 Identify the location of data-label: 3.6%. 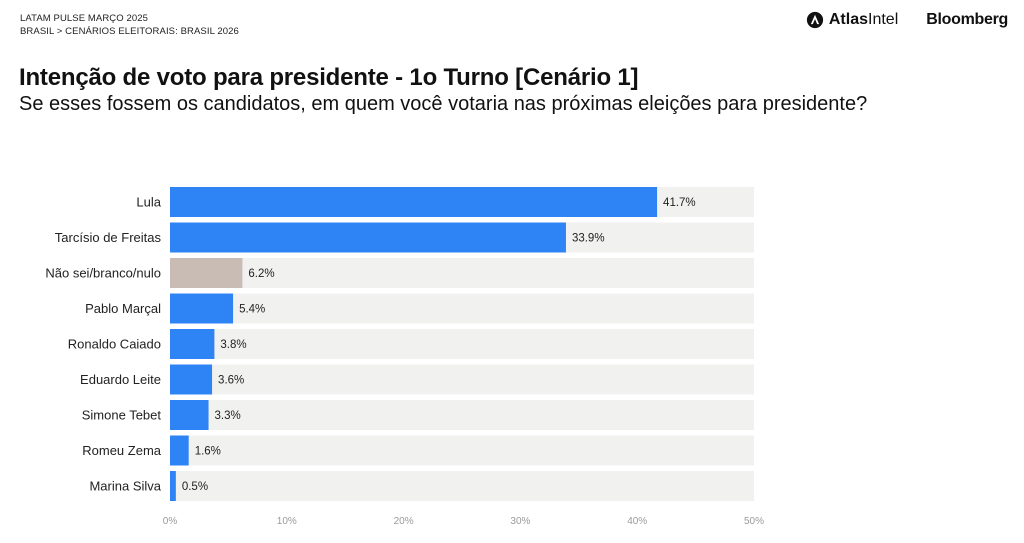
(231, 381).